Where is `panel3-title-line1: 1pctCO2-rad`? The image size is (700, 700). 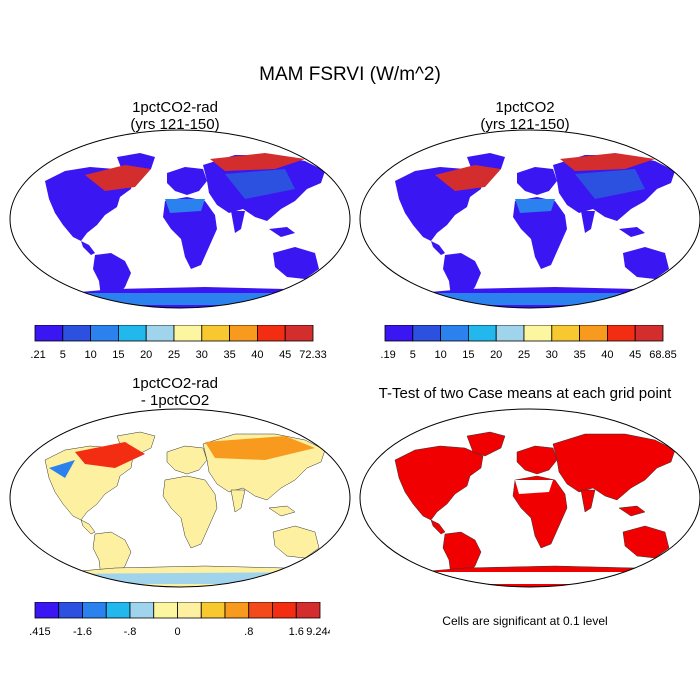 panel3-title-line1: 1pctCO2-rad is located at coordinates (175, 383).